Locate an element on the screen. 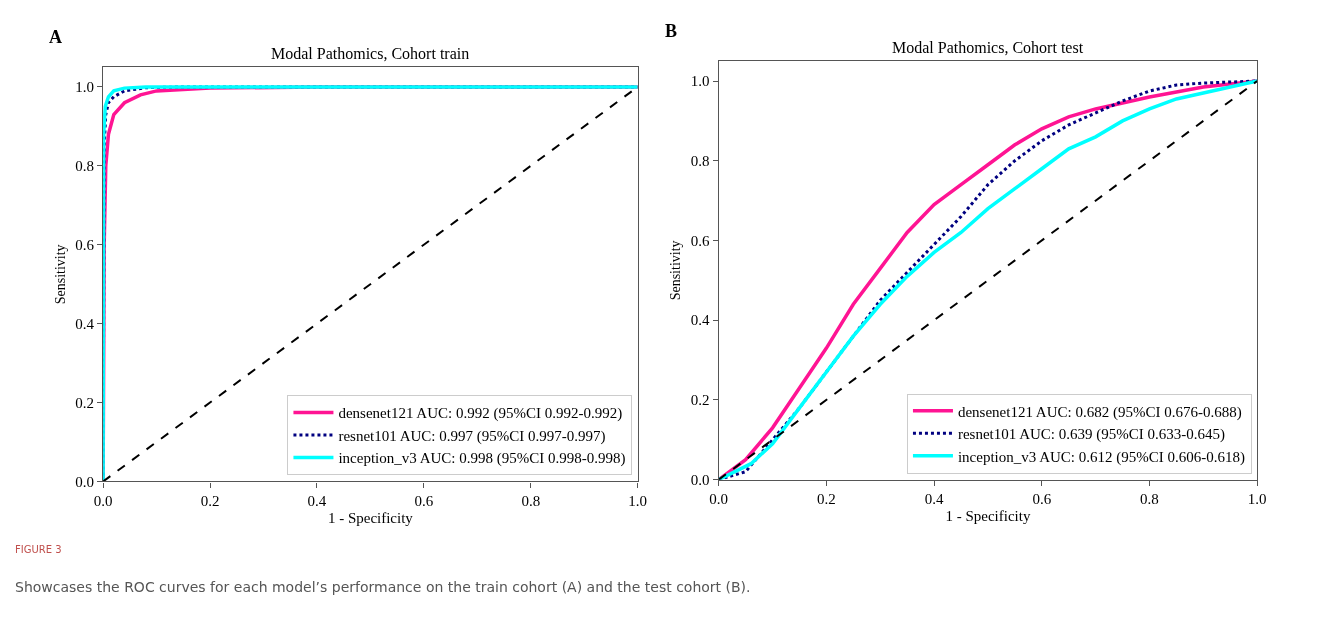 Image resolution: width=1325 pixels, height=619 pixels. text: A is located at coordinates (55, 37).